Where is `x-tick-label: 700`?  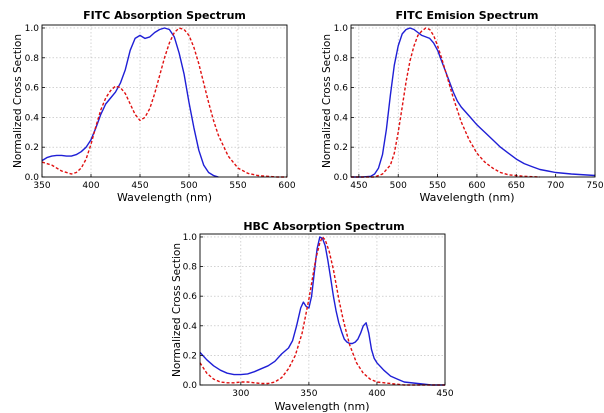 x-tick-label: 700 is located at coordinates (555, 186).